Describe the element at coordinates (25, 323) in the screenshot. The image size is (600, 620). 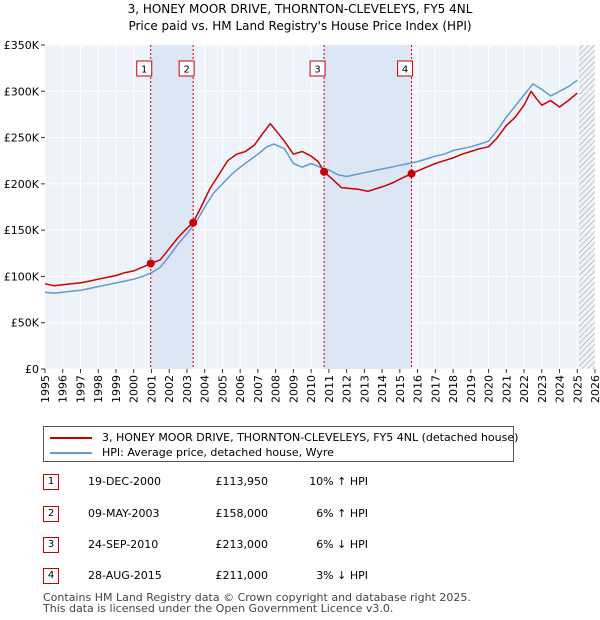
I see `y-tick-label: £50K` at that location.